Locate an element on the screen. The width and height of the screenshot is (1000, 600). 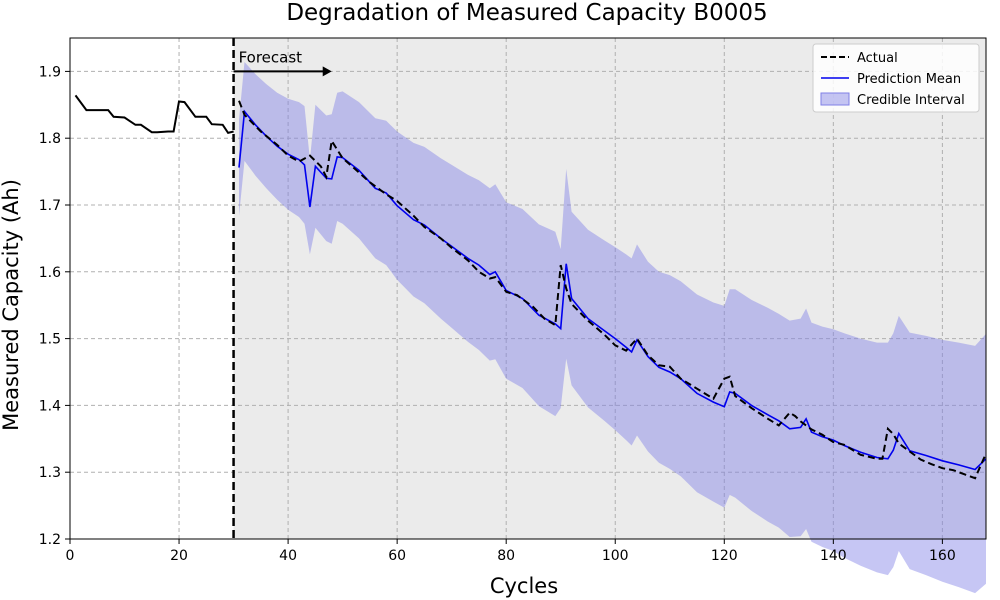
forecast-annotation: Forecast is located at coordinates (271, 57).